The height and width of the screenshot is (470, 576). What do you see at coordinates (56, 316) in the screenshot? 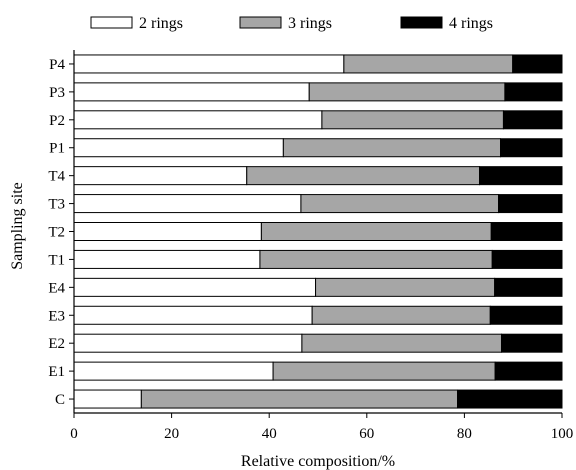
I see `y-tick-label: E3` at bounding box center [56, 316].